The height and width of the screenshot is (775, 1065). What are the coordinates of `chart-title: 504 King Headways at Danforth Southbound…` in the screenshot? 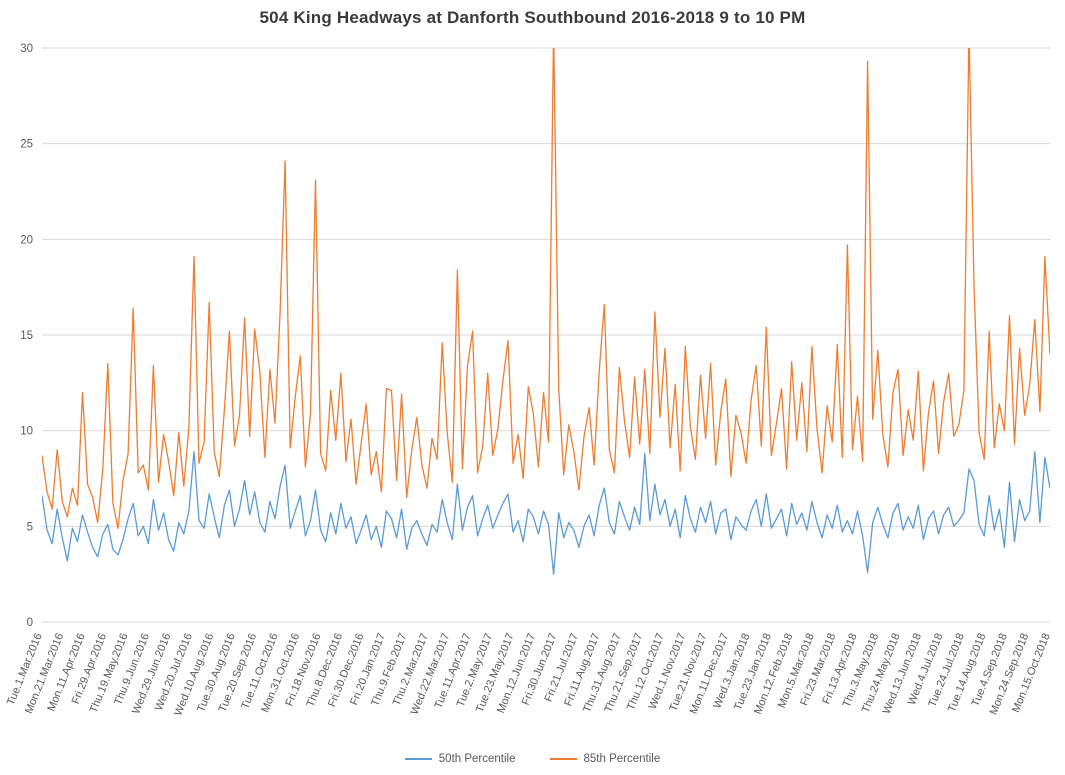 It's located at (532, 17).